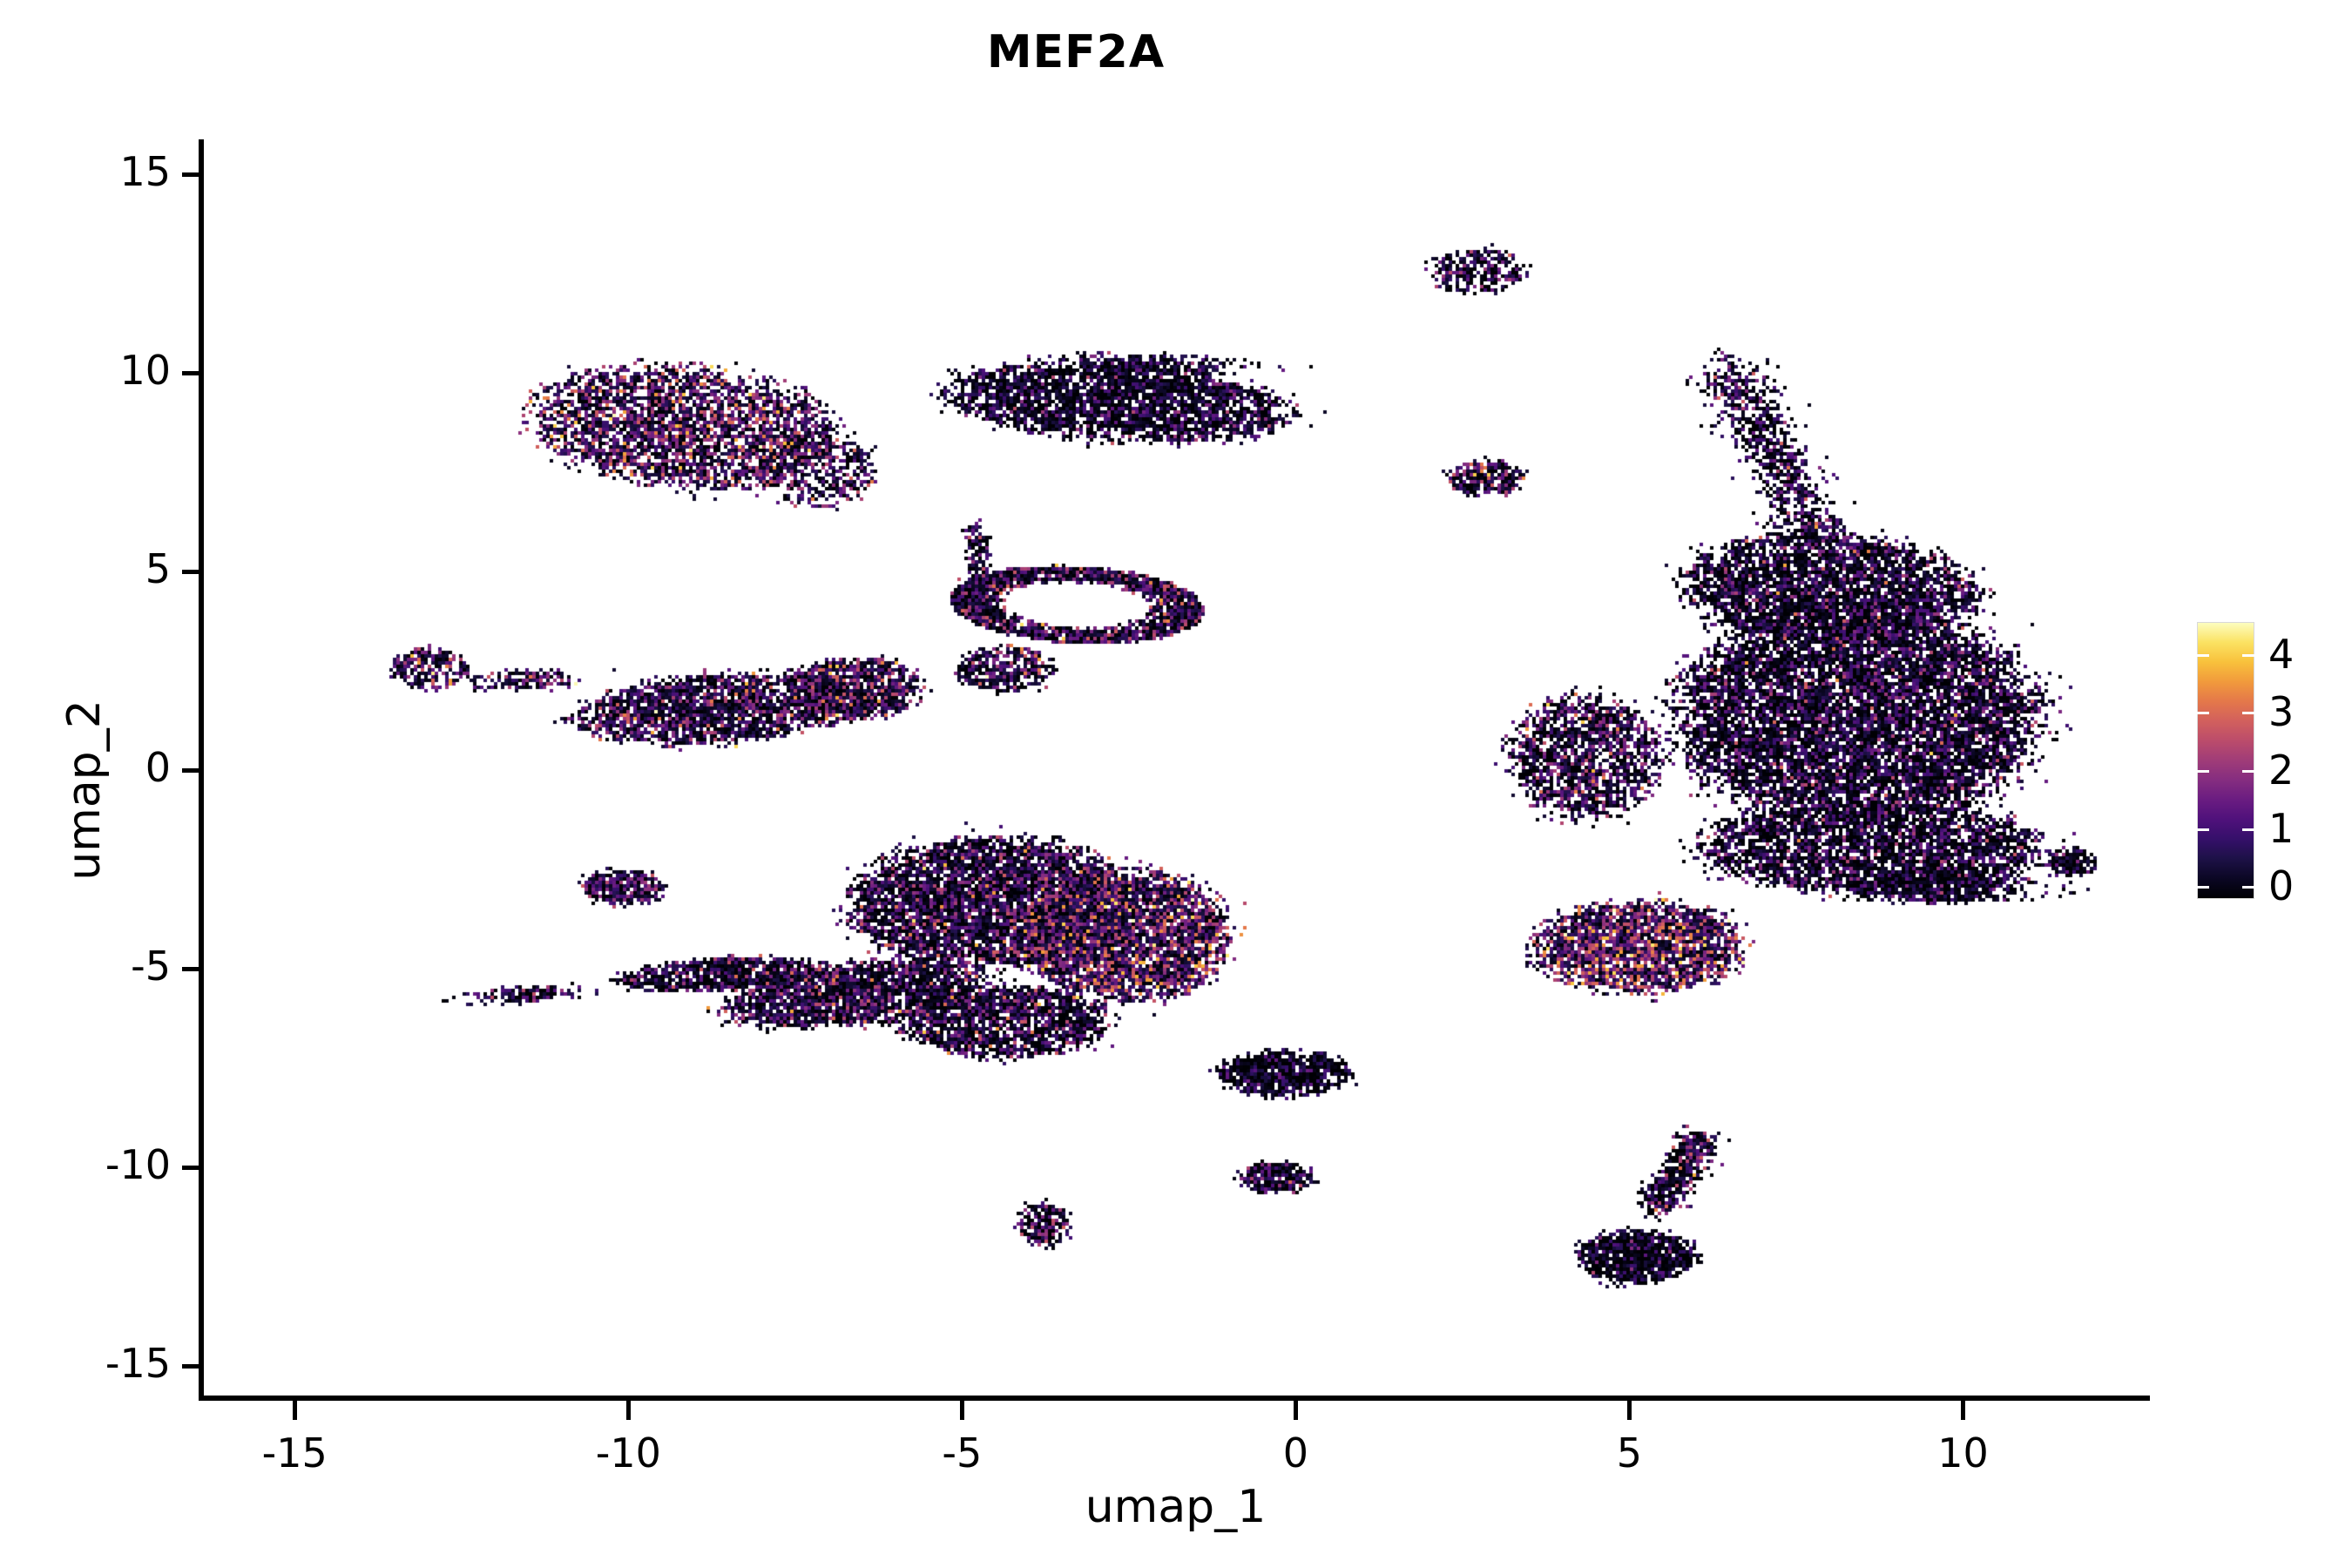 Image resolution: width=2352 pixels, height=1568 pixels. Describe the element at coordinates (145, 171) in the screenshot. I see `y-tick-label: 15` at that location.